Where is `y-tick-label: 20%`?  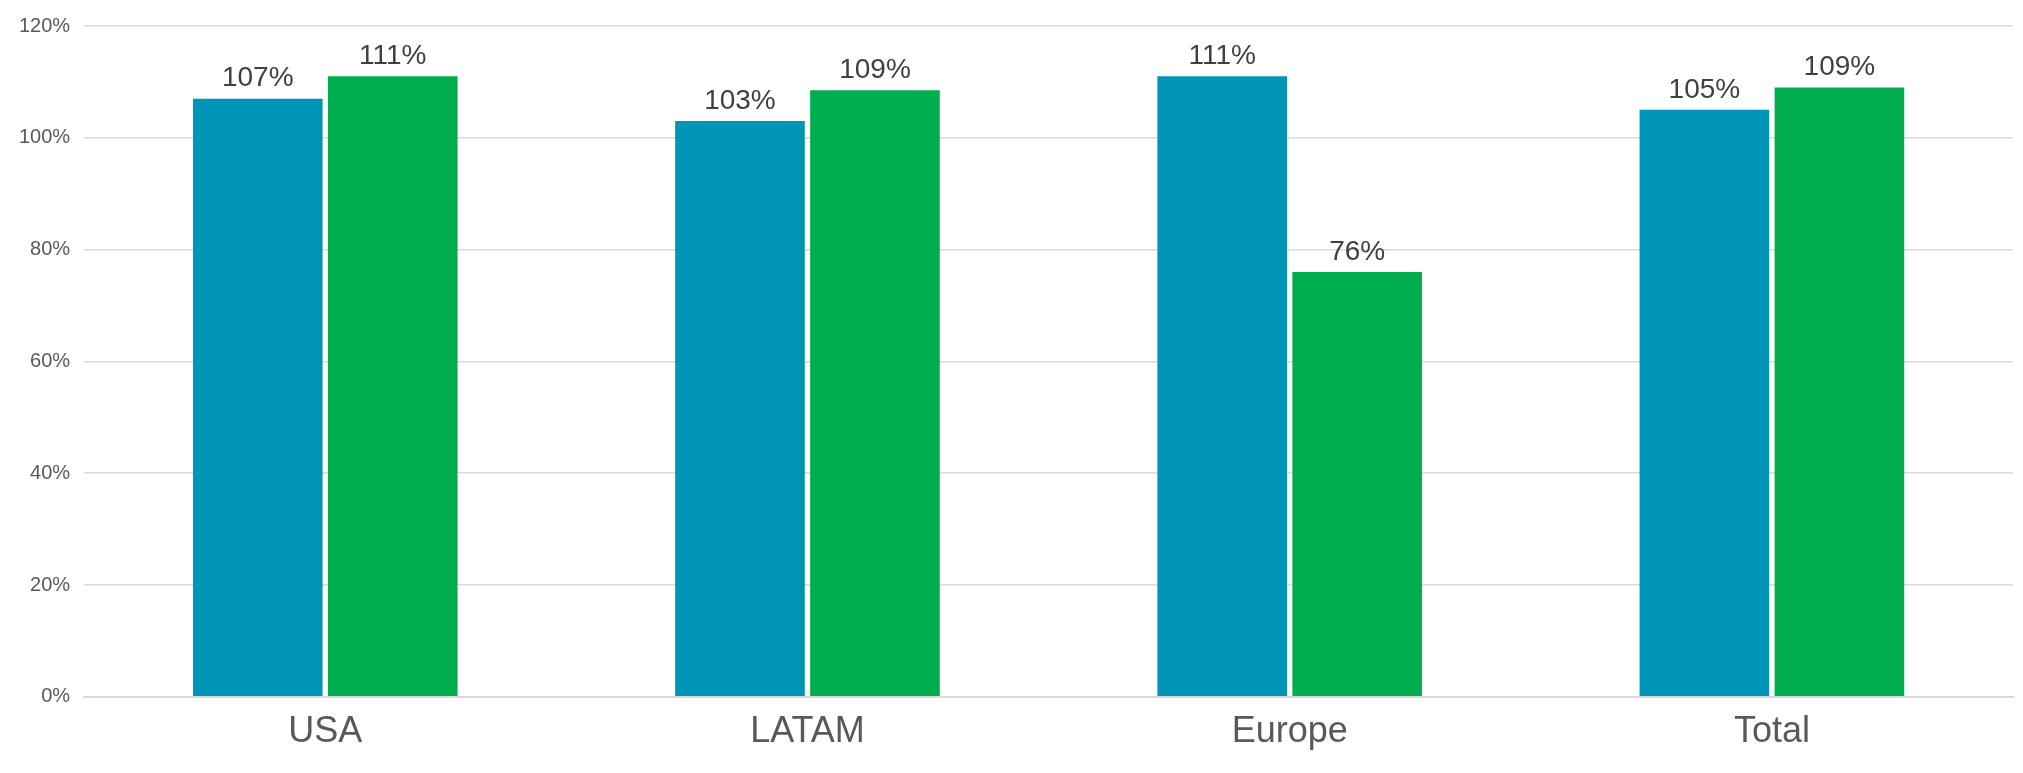 y-tick-label: 20% is located at coordinates (50, 583).